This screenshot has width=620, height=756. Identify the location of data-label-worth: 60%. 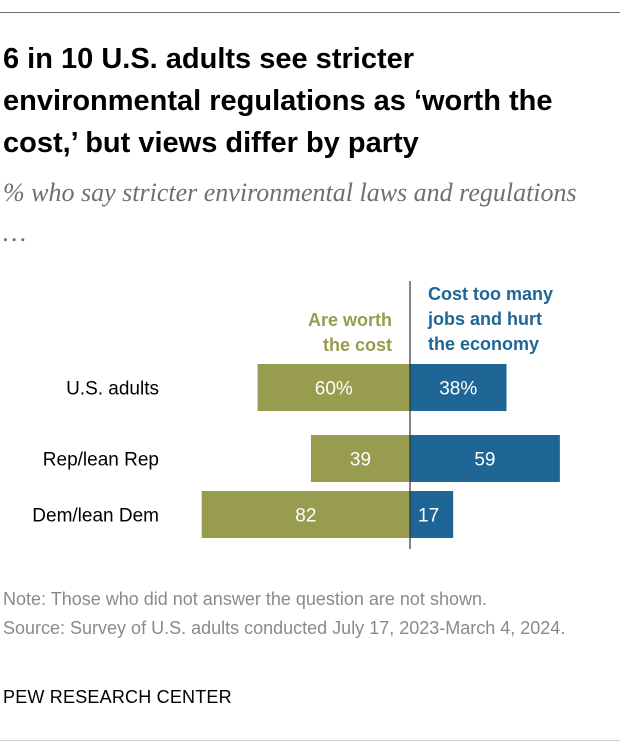
(334, 389).